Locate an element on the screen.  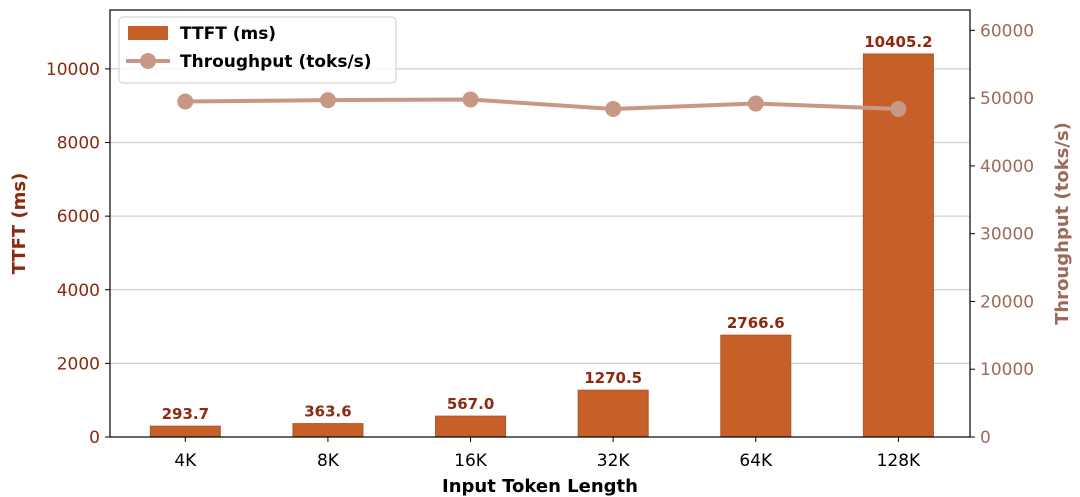
bar-value-label: 10405.2 is located at coordinates (898, 42).